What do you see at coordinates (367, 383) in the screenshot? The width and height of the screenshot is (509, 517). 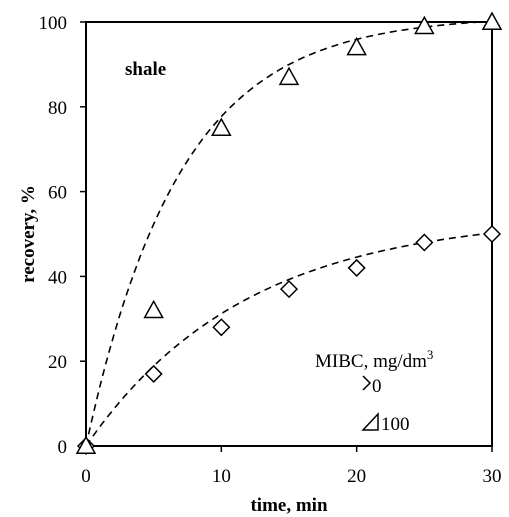 I see `legend-diamond-icon` at bounding box center [367, 383].